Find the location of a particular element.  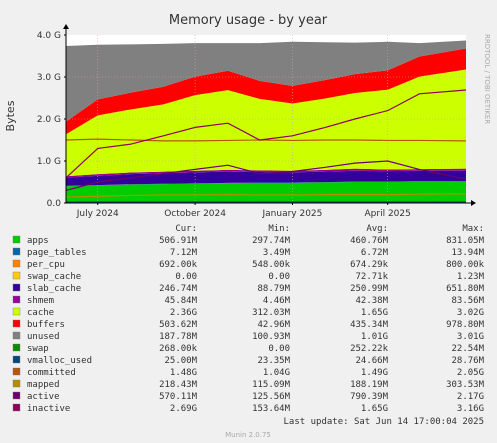

legend-value-cur: 0.00 is located at coordinates (186, 277).